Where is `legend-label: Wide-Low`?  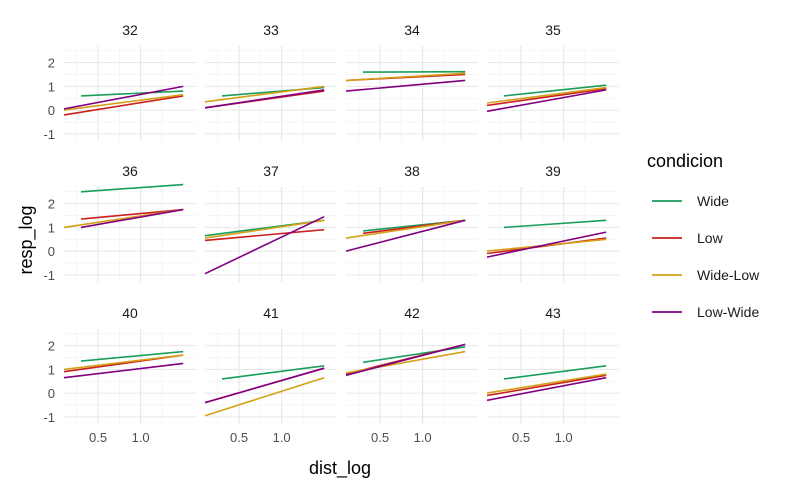 legend-label: Wide-Low is located at coordinates (728, 275).